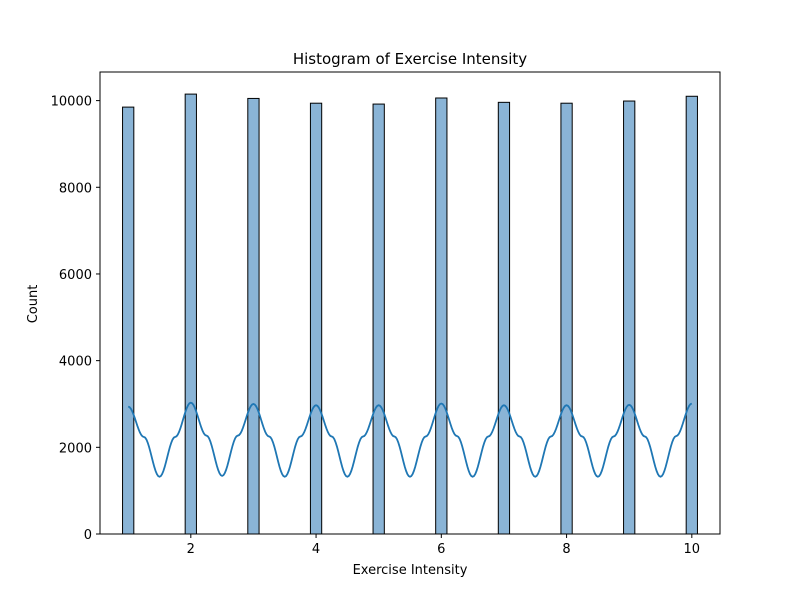 The image size is (800, 600). I want to click on y-tick-label: 0, so click(88, 535).